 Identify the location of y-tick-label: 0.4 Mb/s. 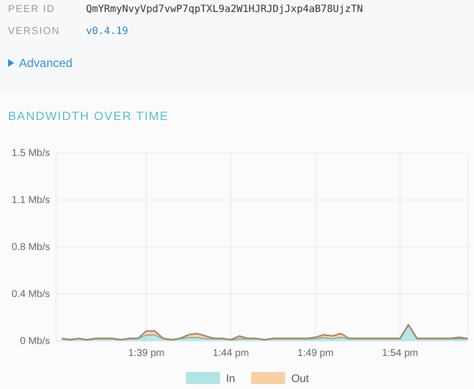
(31, 294).